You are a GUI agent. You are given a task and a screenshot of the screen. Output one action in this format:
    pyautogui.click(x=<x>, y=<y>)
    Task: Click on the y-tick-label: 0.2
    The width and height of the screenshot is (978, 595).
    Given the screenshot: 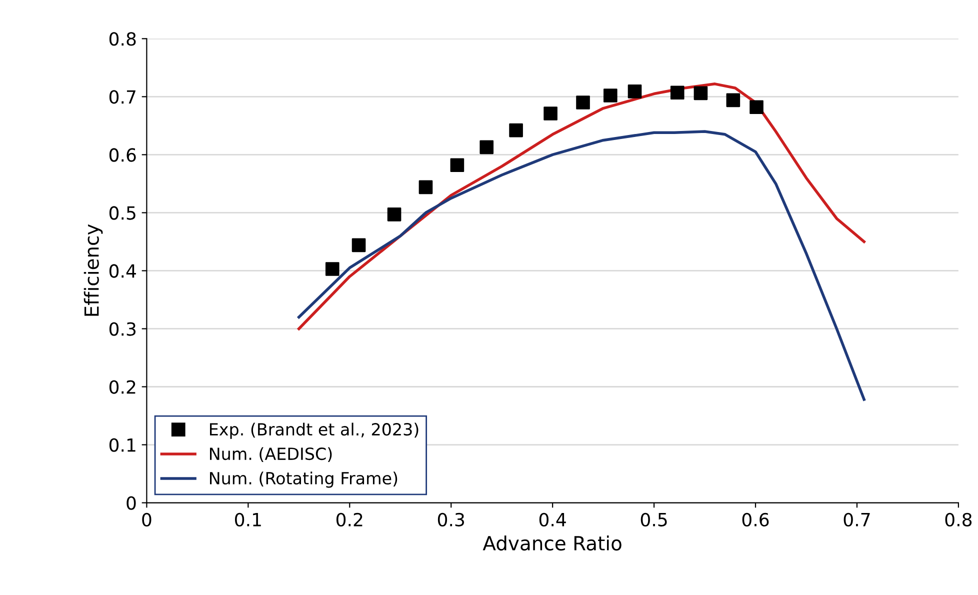 What is the action you would take?
    pyautogui.click(x=122, y=387)
    